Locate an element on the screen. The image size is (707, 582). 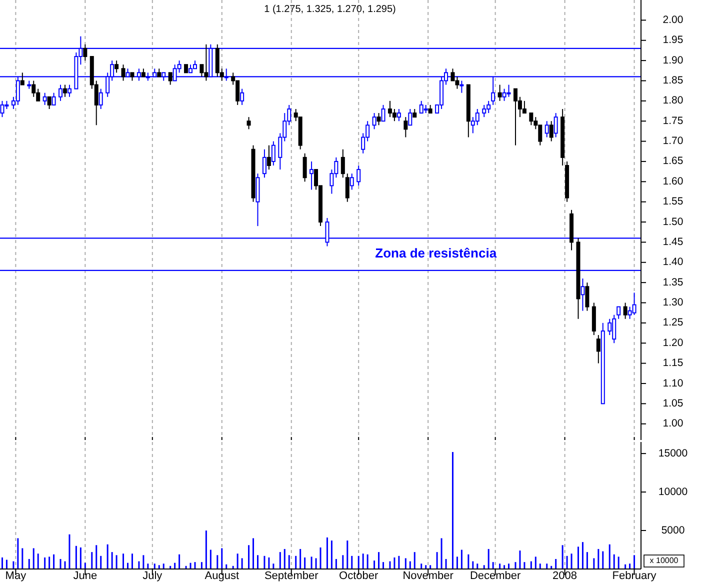
x-tick-label: November is located at coordinates (428, 576).